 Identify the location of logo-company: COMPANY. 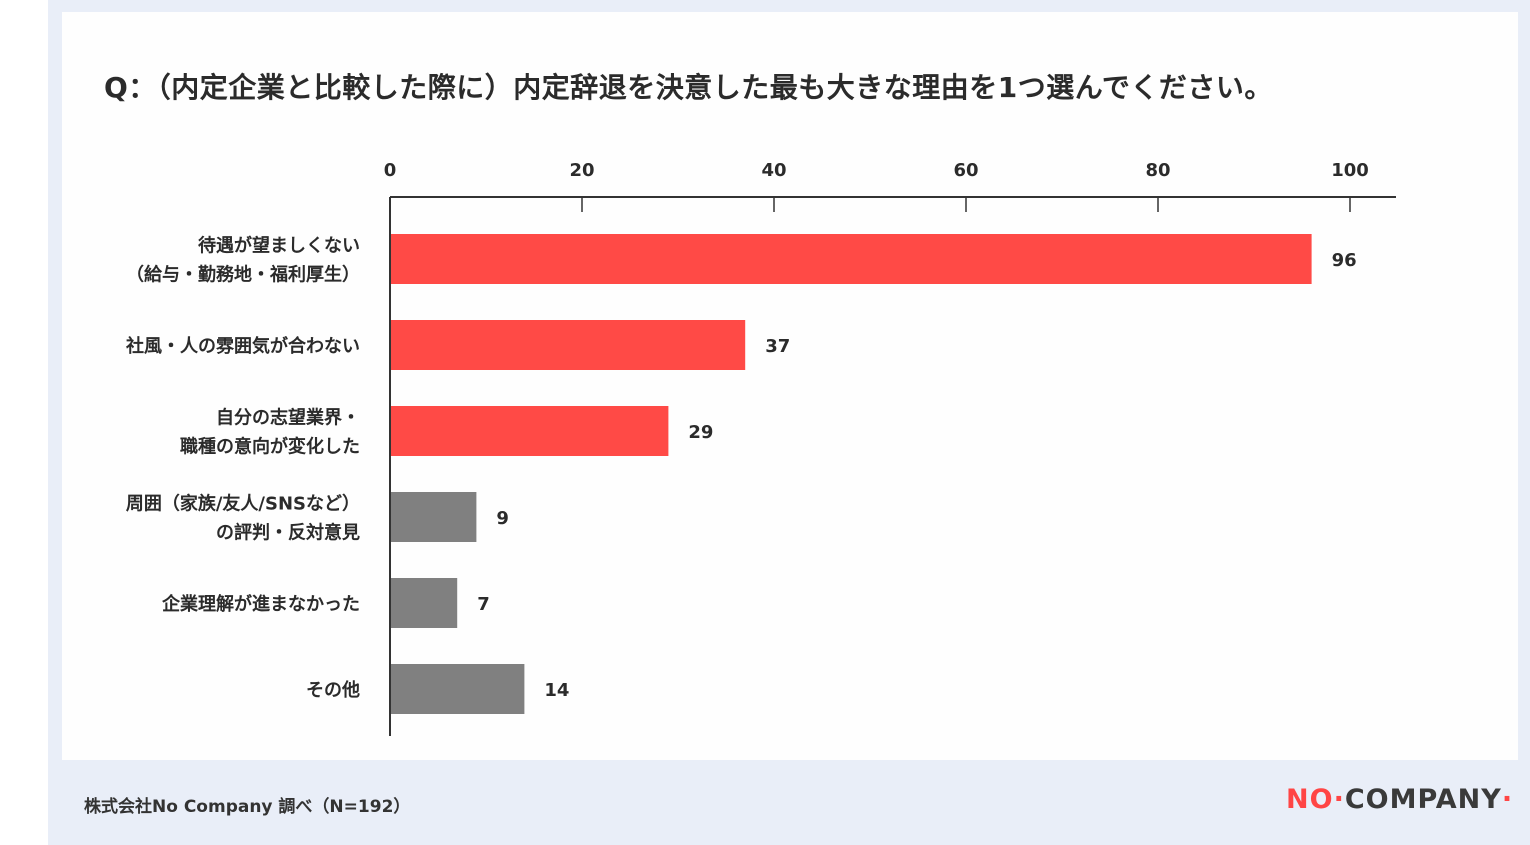
(1423, 799).